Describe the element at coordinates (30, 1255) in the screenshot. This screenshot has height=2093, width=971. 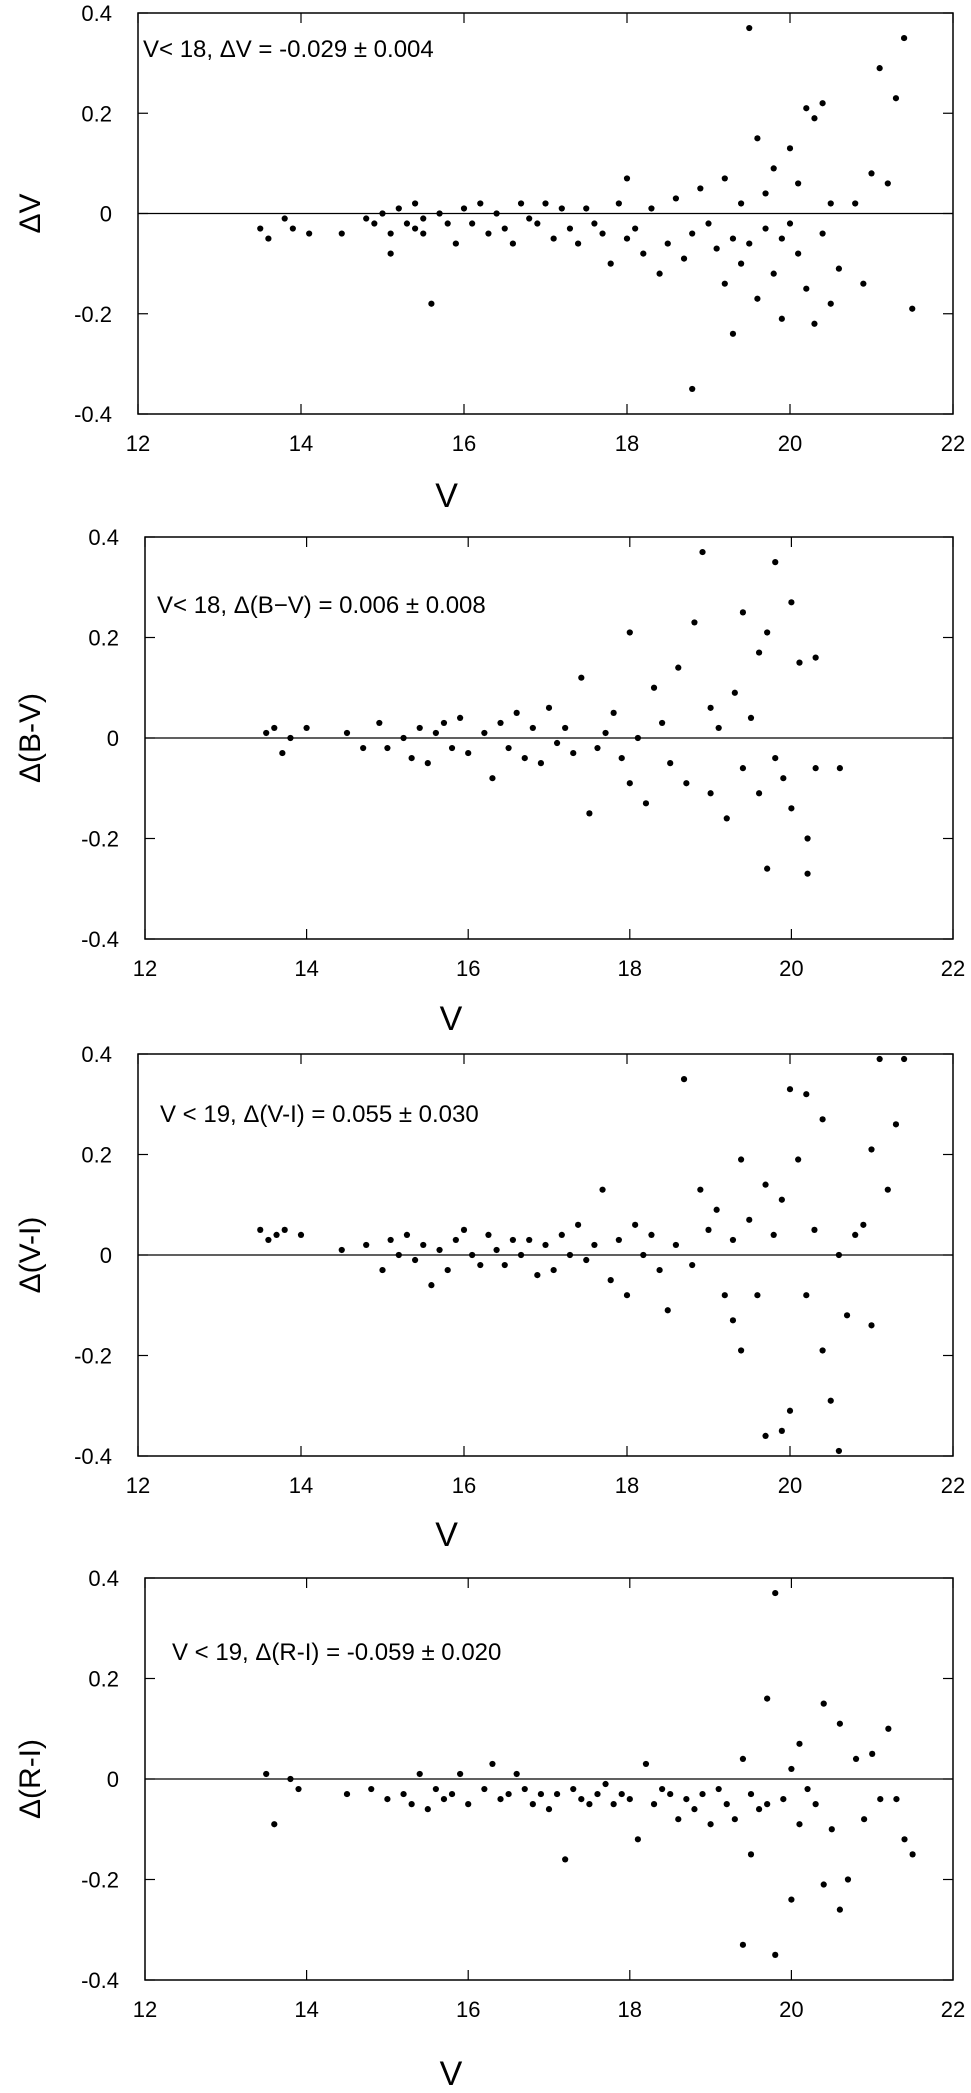
I see `y-axis-label: Δ(V-I)` at that location.